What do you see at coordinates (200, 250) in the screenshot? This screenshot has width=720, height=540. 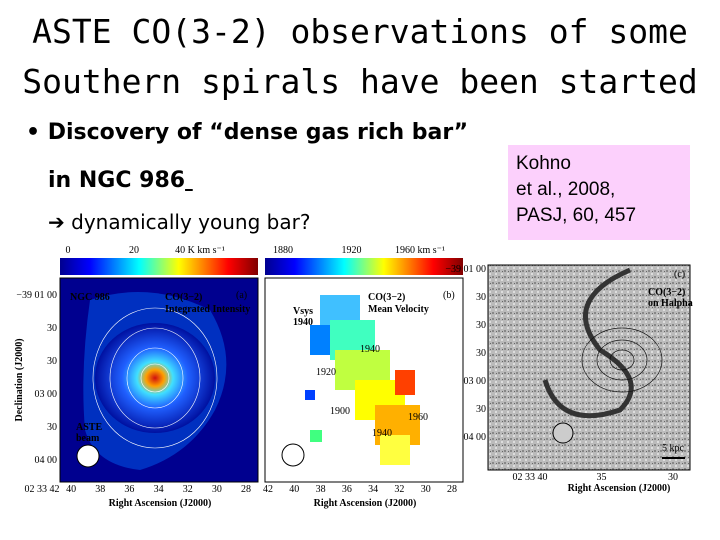 I see `colorbar-label: 40 K km s⁻¹` at bounding box center [200, 250].